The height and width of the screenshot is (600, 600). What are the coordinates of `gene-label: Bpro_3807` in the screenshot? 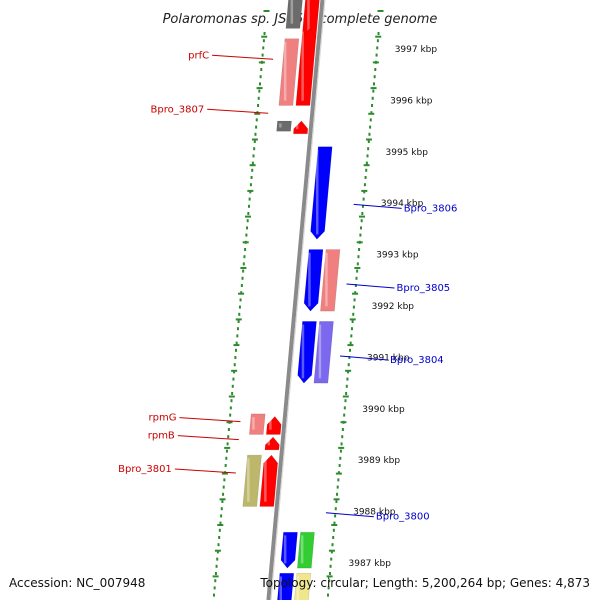 It's located at (178, 109).